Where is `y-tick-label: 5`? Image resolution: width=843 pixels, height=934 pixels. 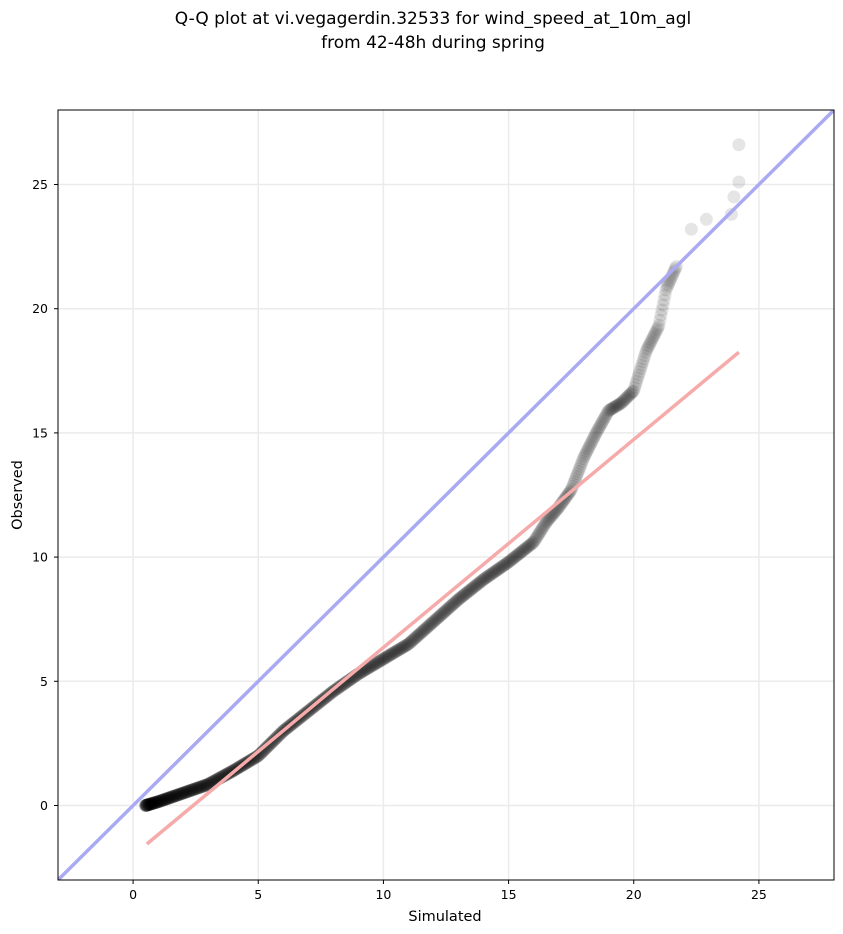 y-tick-label: 5 is located at coordinates (44, 681).